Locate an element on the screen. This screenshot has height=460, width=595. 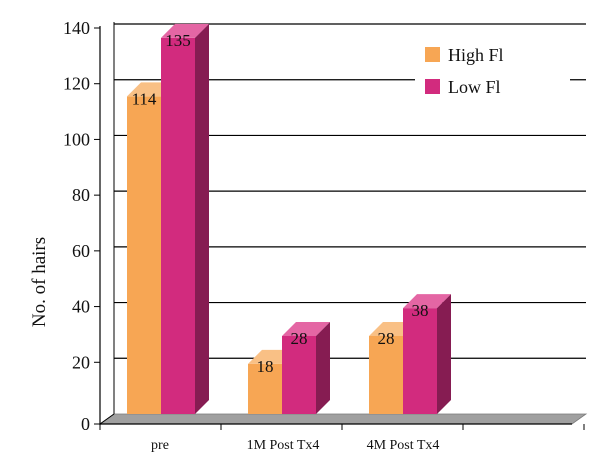
x-category-label: pre is located at coordinates (160, 445).